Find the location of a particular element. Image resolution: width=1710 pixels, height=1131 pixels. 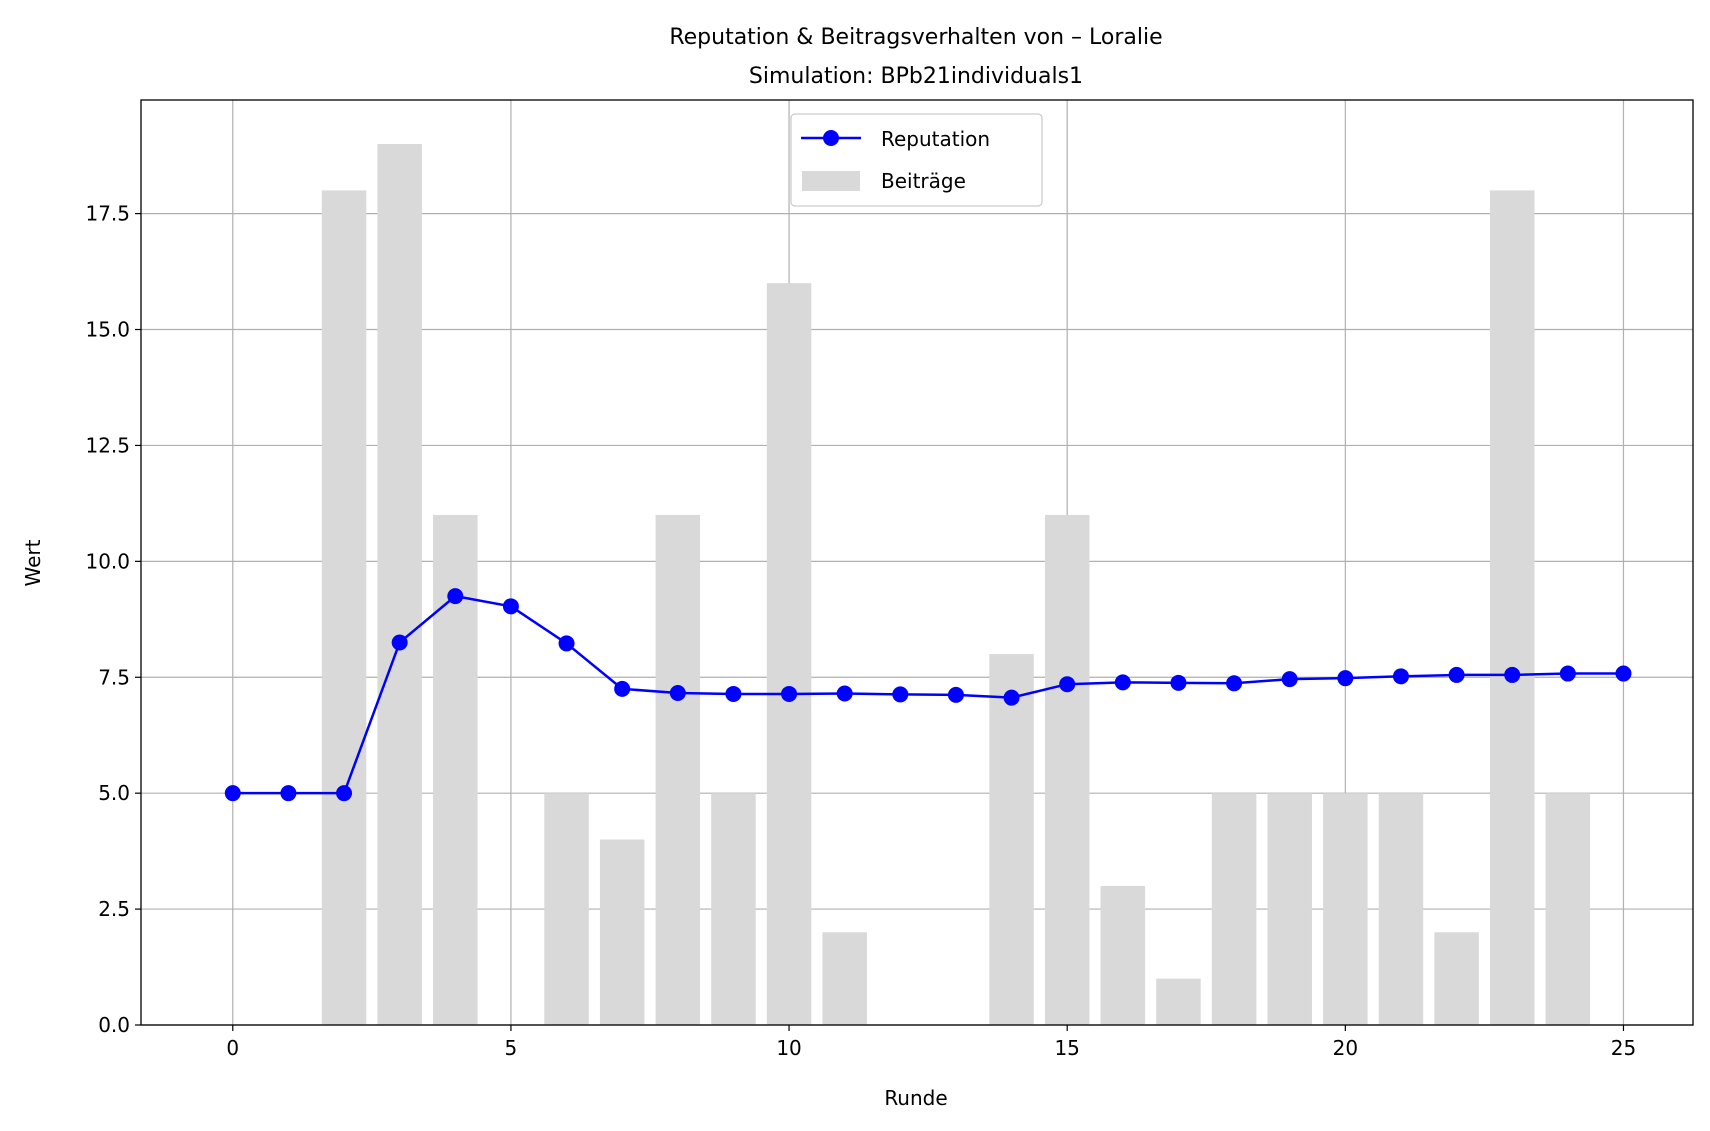

x-tick-label: 25 is located at coordinates (1623, 1048).